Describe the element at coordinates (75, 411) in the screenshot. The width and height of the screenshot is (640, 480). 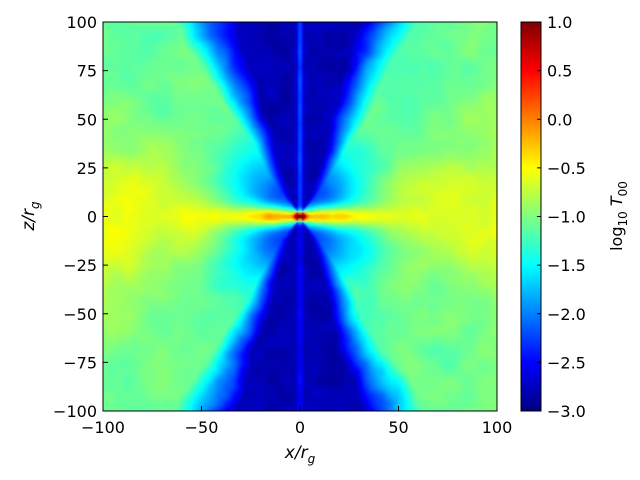
I see `y-tick-label: −100` at that location.